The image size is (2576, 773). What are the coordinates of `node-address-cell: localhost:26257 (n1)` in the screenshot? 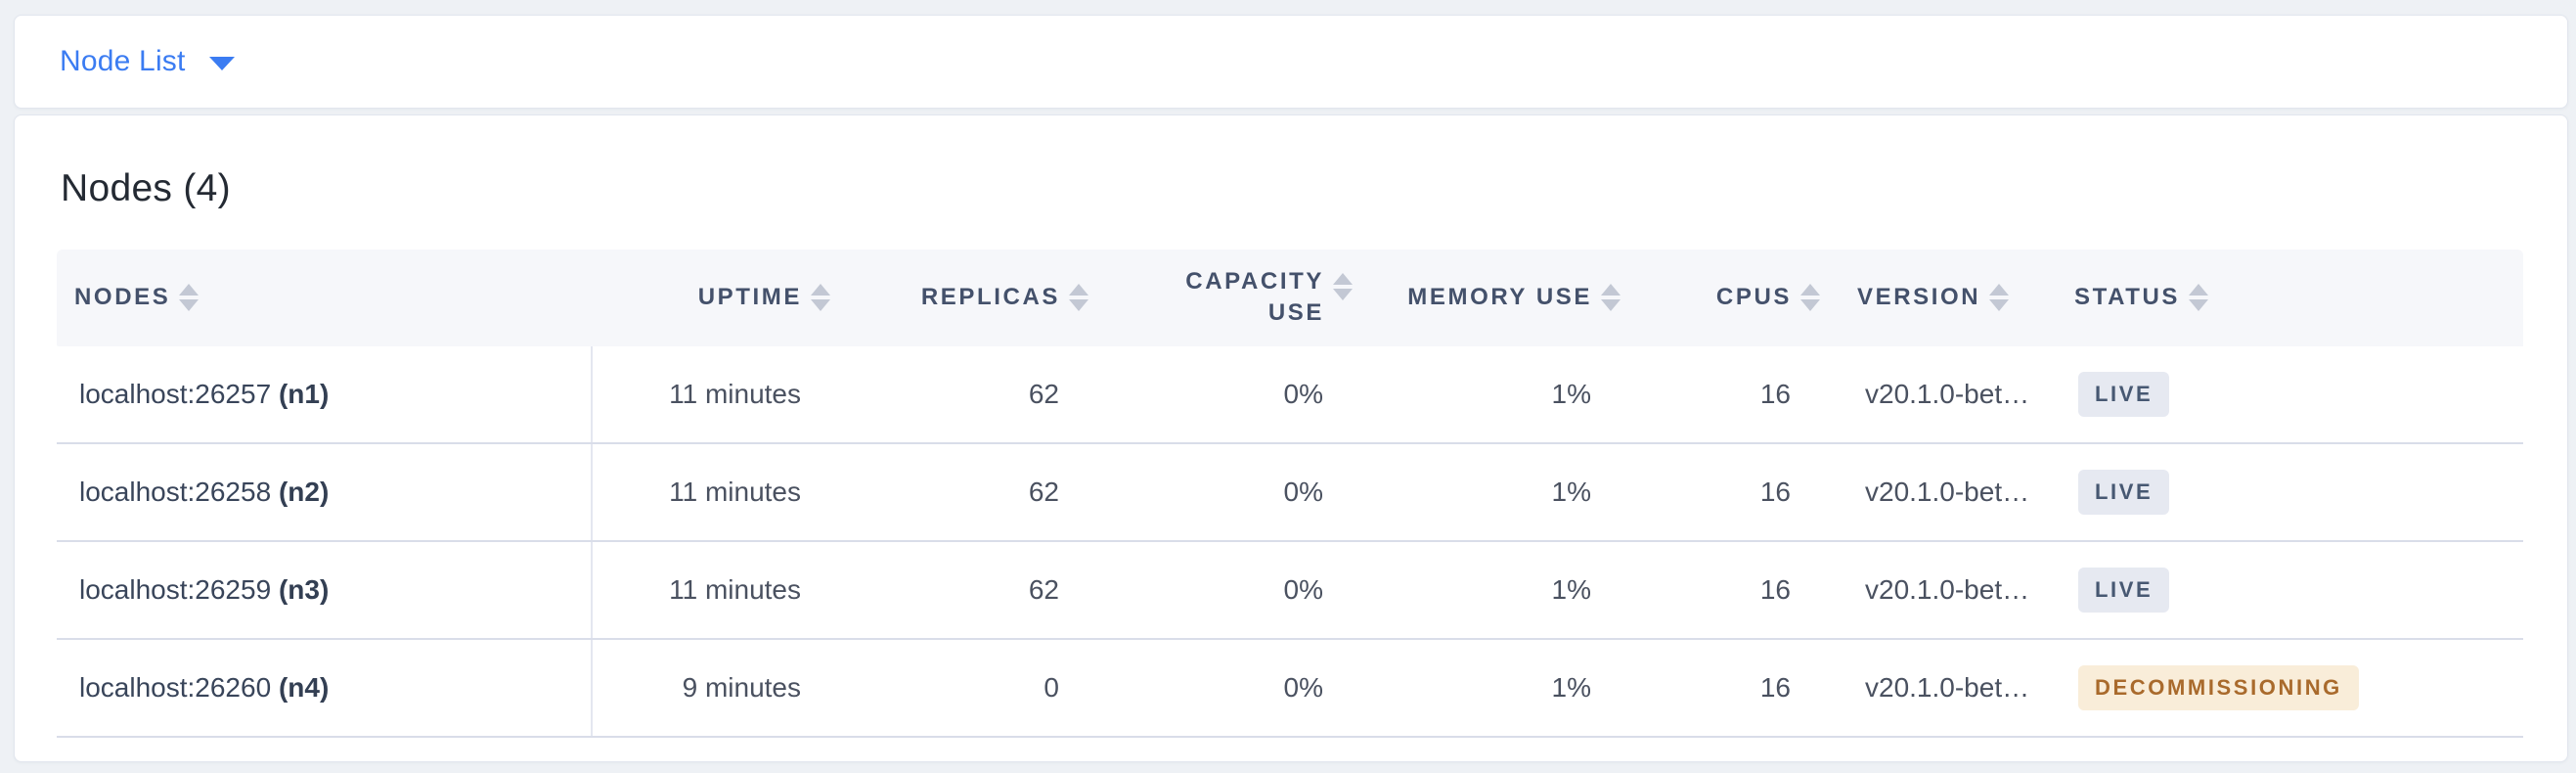 It's located at (325, 395).